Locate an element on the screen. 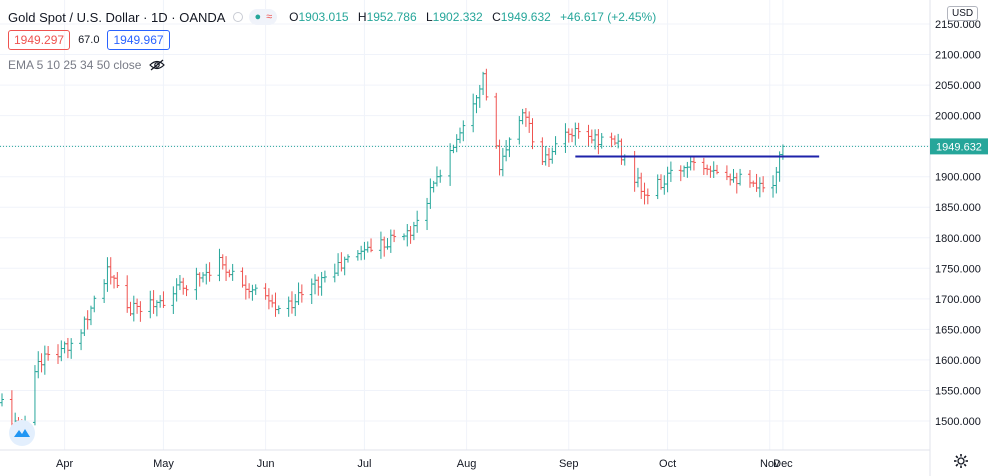 The image size is (996, 476). last-price-tag is located at coordinates (959, 146).